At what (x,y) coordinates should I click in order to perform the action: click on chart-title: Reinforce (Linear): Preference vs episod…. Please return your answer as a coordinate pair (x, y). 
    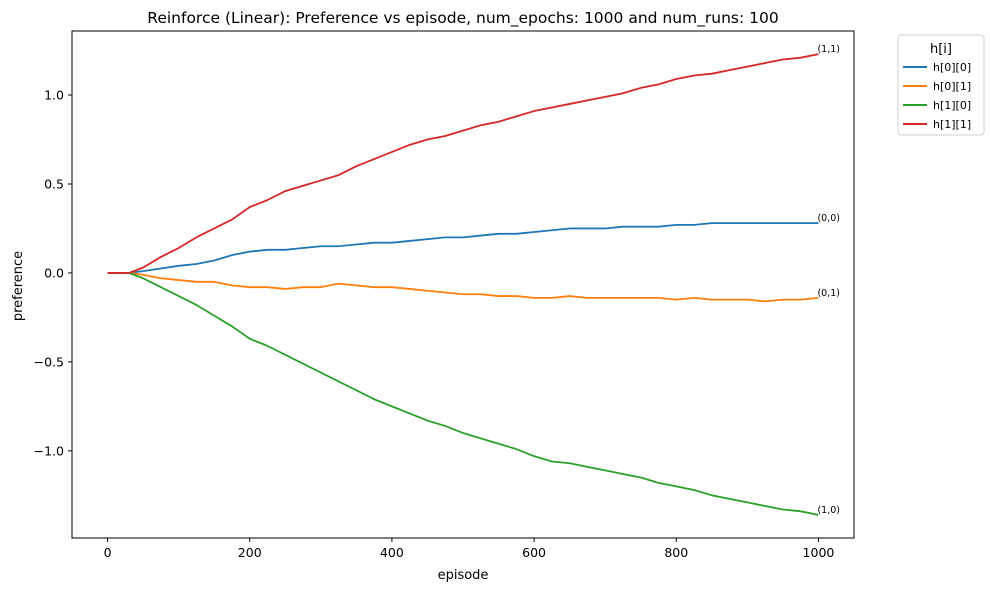
    Looking at the image, I should click on (462, 18).